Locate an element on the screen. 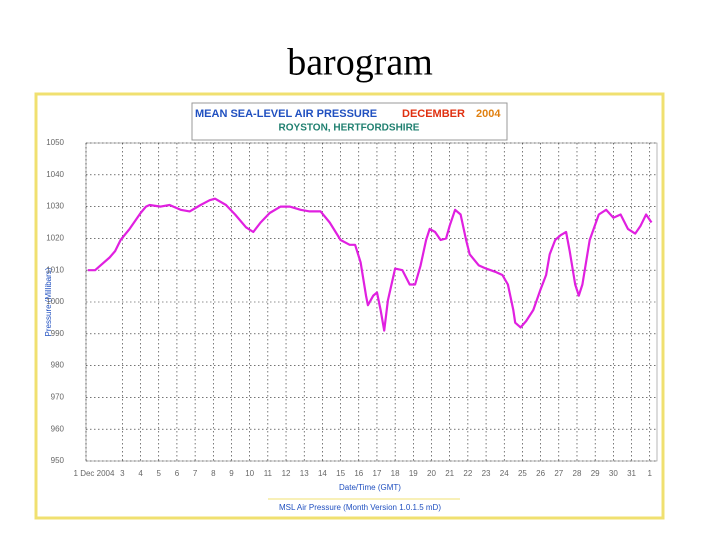 The height and width of the screenshot is (540, 720). x-tick-label: 14 is located at coordinates (322, 473).